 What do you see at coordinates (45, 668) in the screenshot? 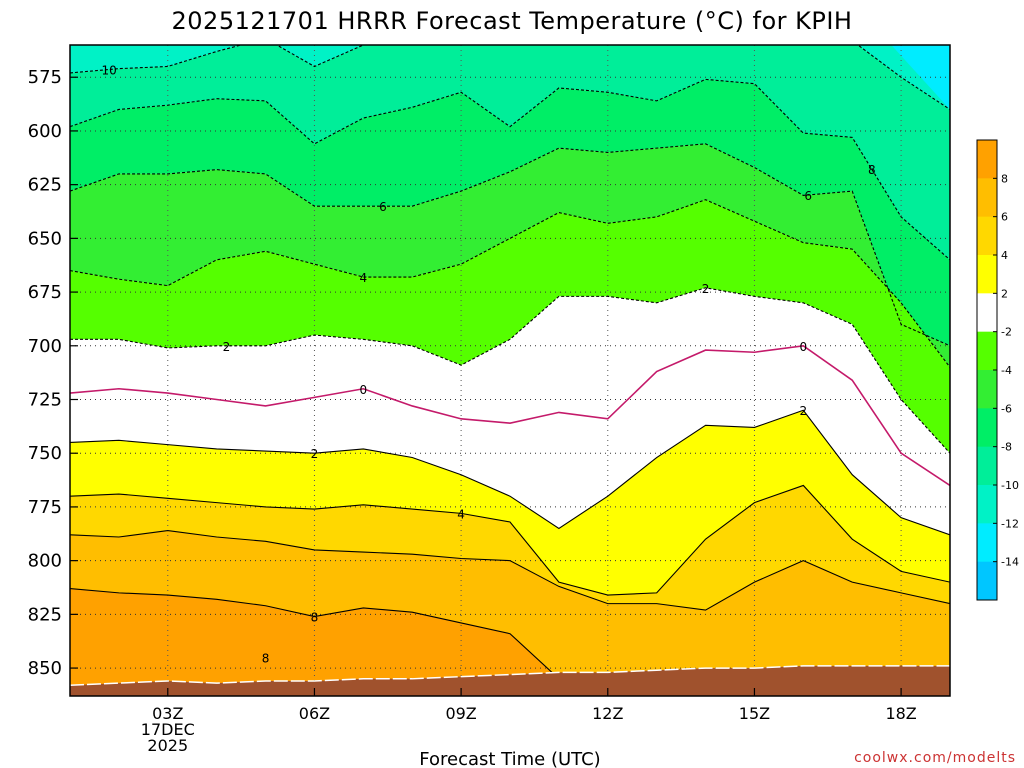
I see `y-tick-label: 850` at bounding box center [45, 668].